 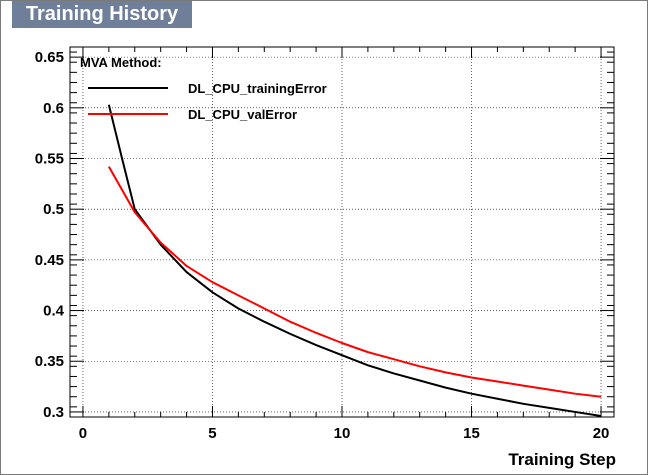 What do you see at coordinates (53, 412) in the screenshot?
I see `y-tick-label: 0.3` at bounding box center [53, 412].